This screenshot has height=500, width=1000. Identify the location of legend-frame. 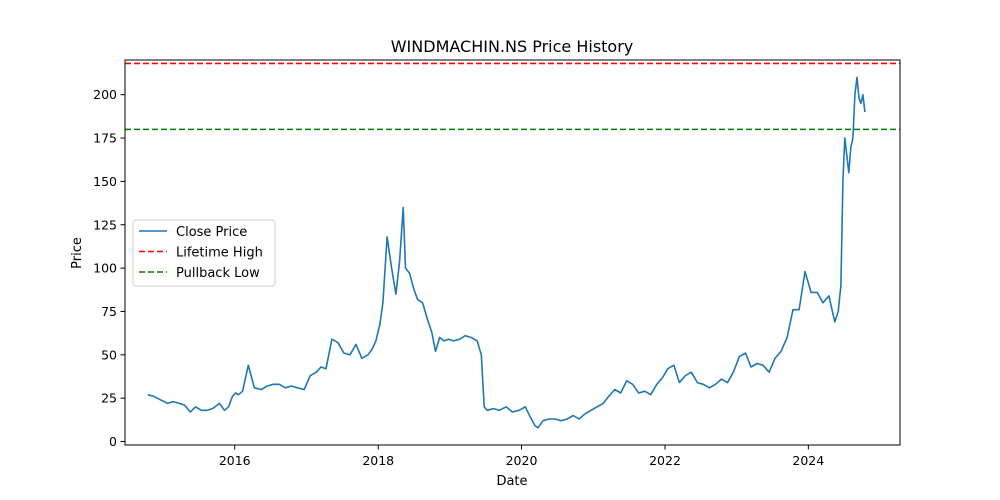
(204, 253).